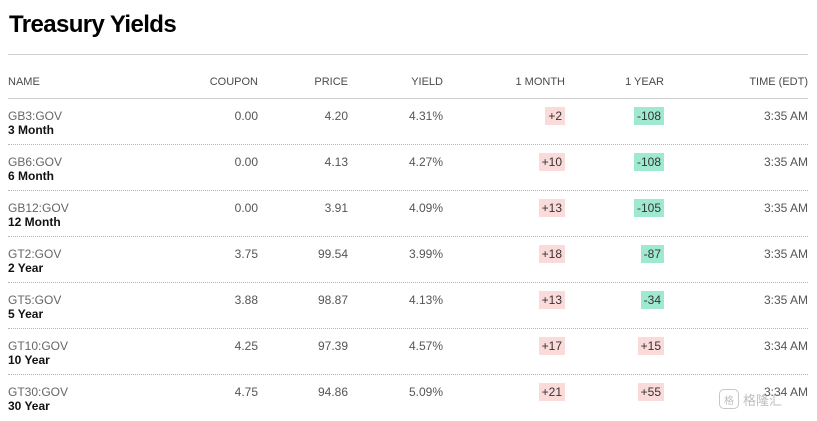  I want to click on security-name: 30 Year, so click(29, 406).